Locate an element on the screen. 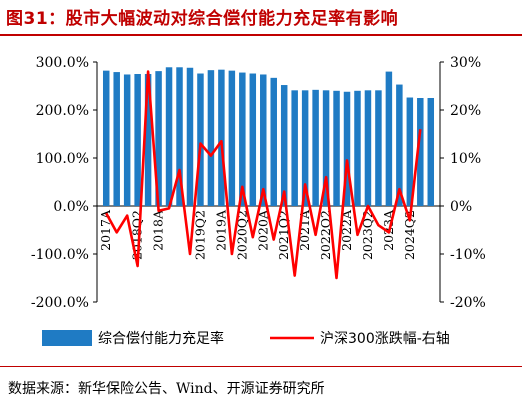 This screenshot has height=405, width=522. left-tick-label: -200.0% is located at coordinates (60, 303).